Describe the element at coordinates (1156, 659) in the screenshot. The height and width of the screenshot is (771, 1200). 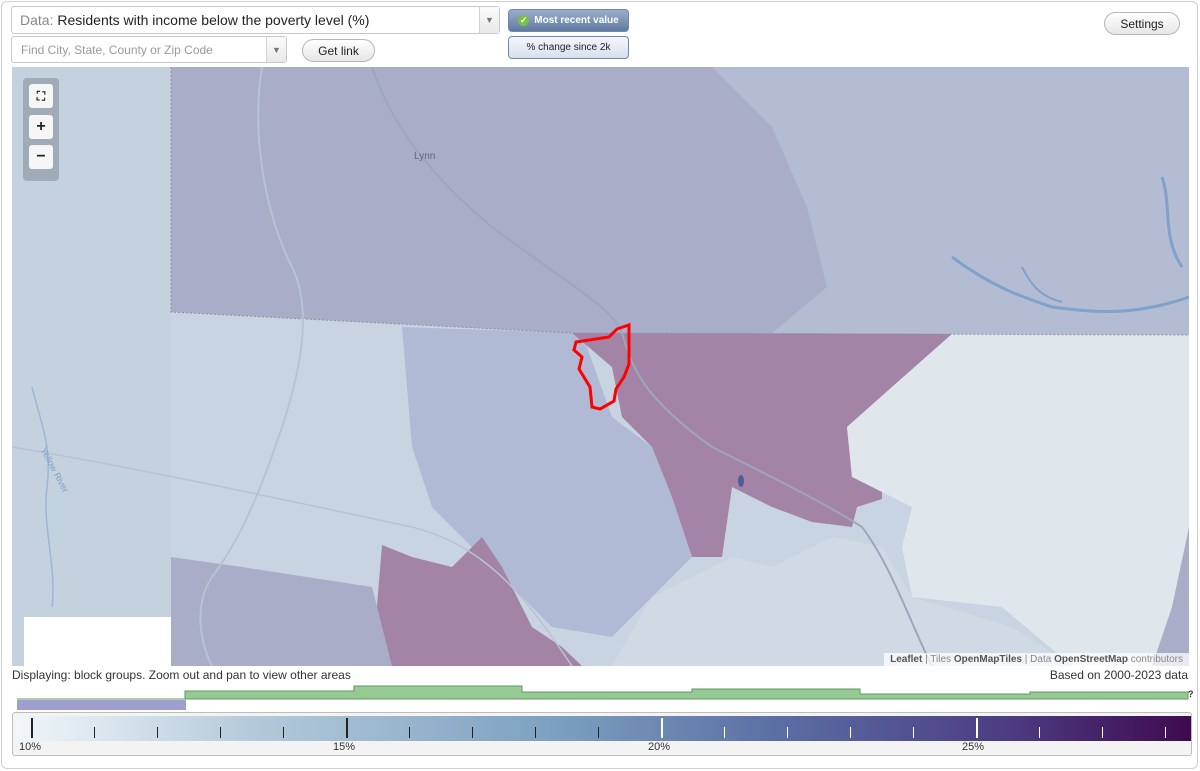
I see `contributors-text: contributors` at that location.